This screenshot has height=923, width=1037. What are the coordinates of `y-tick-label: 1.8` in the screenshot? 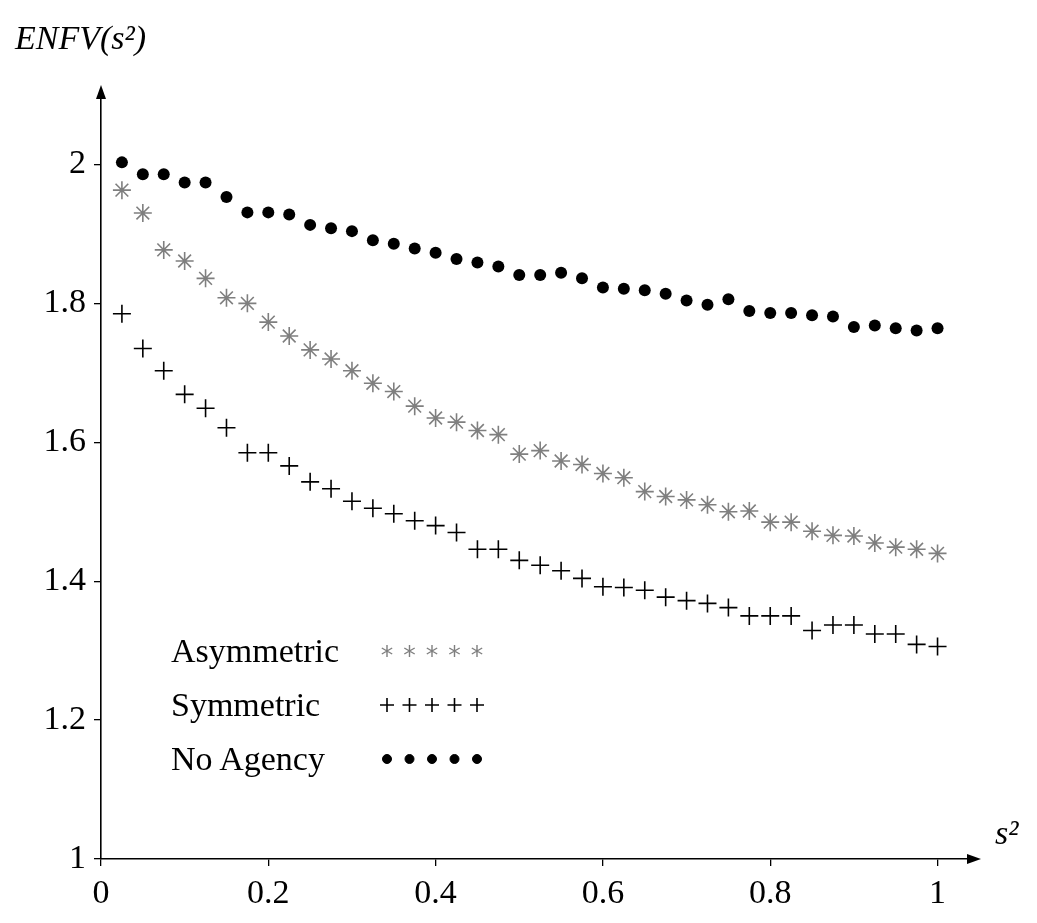 It's located at (64, 301).